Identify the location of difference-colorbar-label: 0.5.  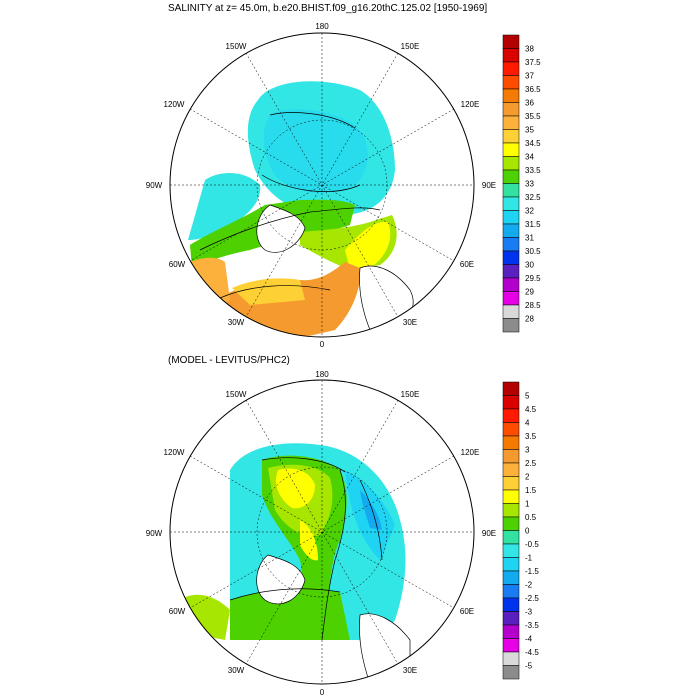
(531, 517).